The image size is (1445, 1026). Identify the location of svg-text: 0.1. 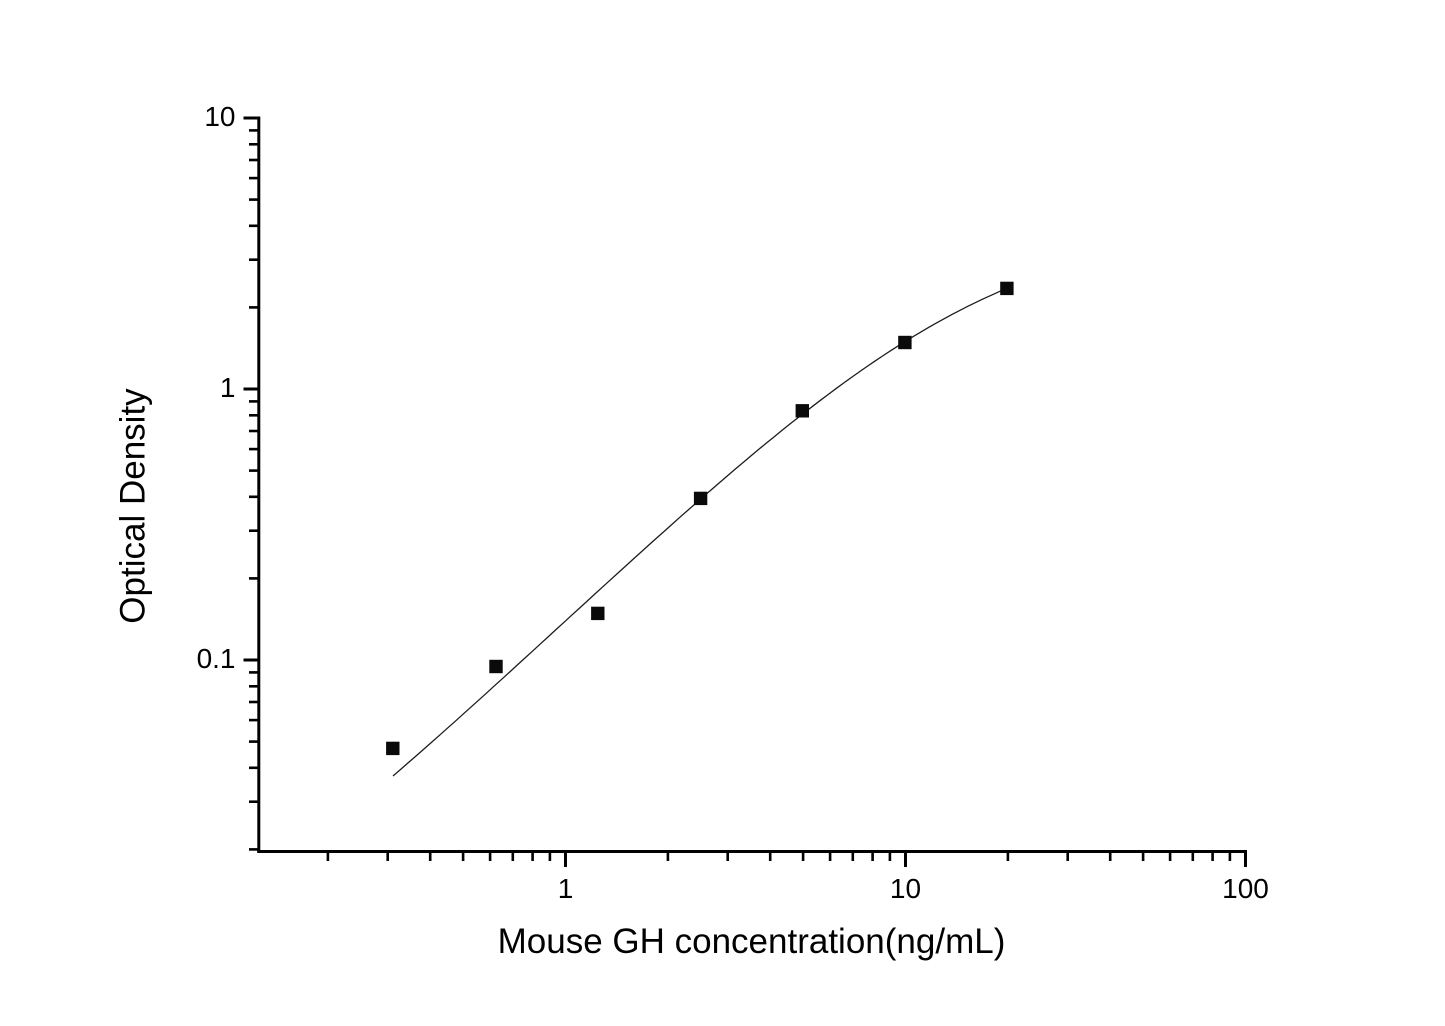
(216, 658).